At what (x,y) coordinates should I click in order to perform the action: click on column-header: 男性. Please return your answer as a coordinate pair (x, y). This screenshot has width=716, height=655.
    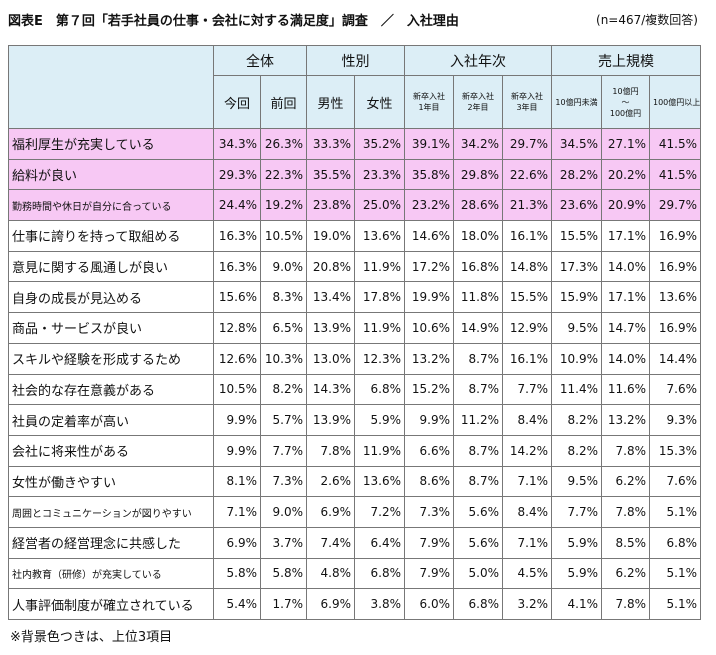
    Looking at the image, I should click on (330, 102).